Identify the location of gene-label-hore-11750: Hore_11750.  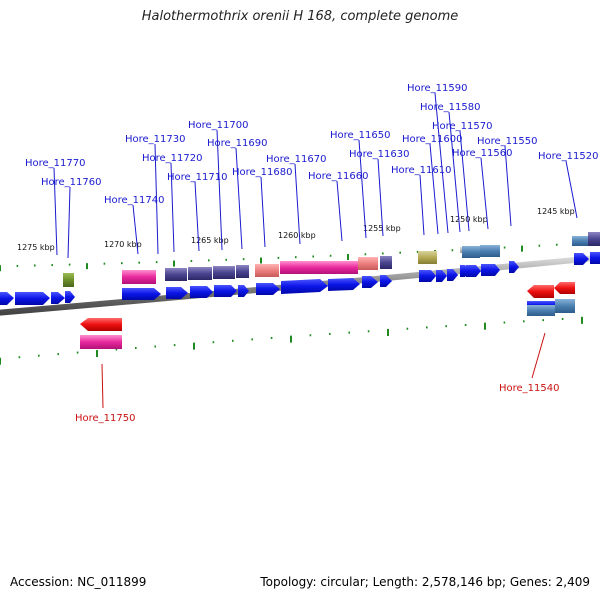
(105, 418).